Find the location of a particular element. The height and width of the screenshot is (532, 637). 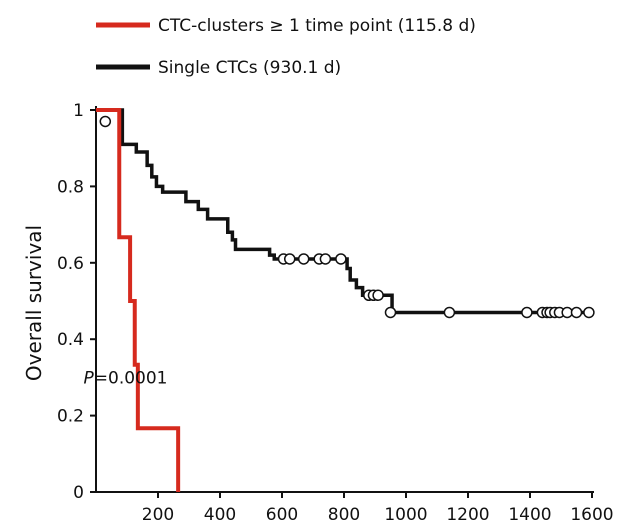

legend-label-ctc-clusters: CTC-clusters ≥ 1 time point (115.8 d) is located at coordinates (317, 26).